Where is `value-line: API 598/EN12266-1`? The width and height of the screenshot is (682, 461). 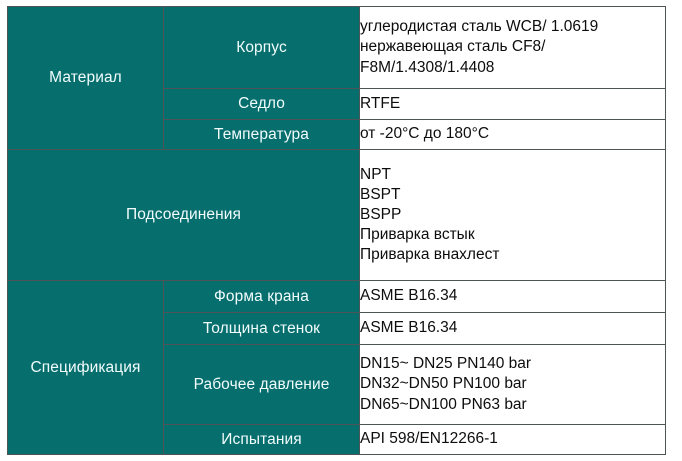 value-line: API 598/EN12266-1 is located at coordinates (429, 439).